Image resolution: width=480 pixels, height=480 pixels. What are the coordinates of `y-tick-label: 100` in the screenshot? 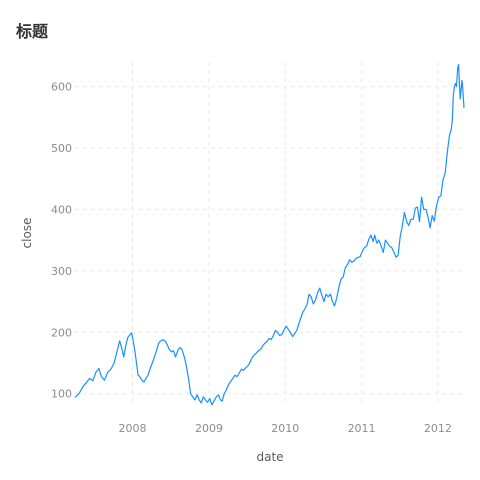 It's located at (61, 394).